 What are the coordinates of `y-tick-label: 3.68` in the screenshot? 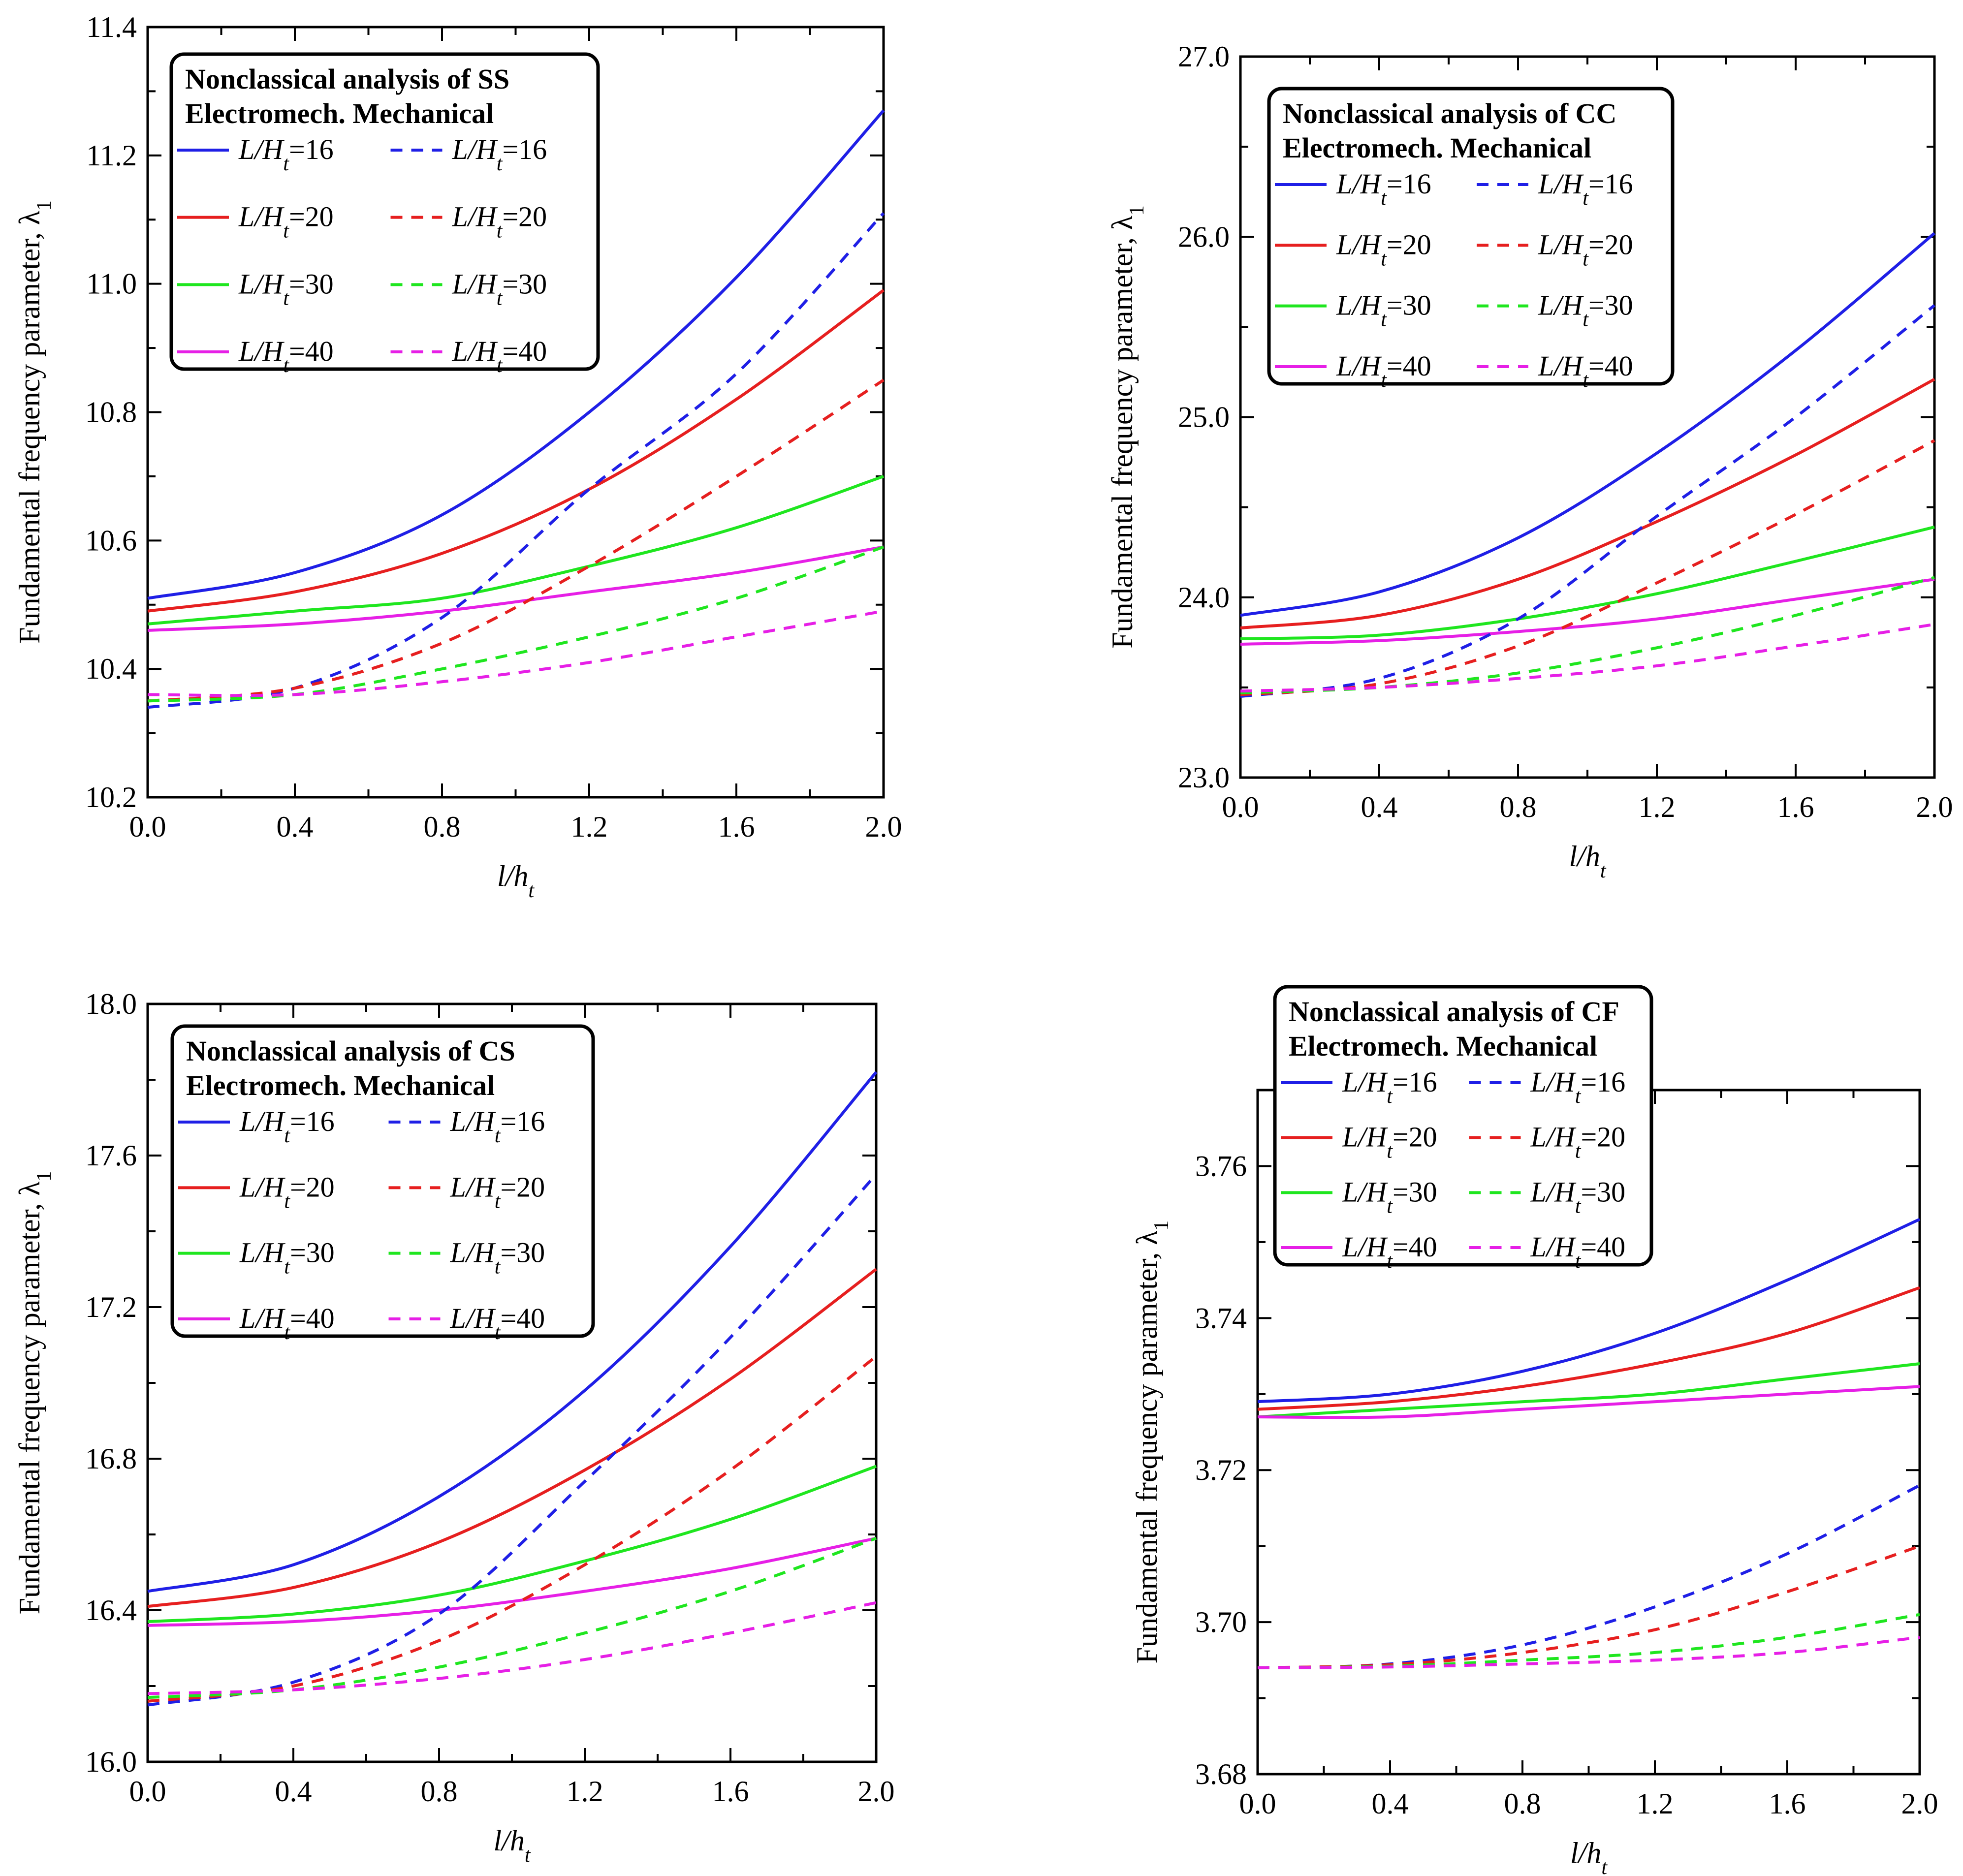 It's located at (1221, 1774).